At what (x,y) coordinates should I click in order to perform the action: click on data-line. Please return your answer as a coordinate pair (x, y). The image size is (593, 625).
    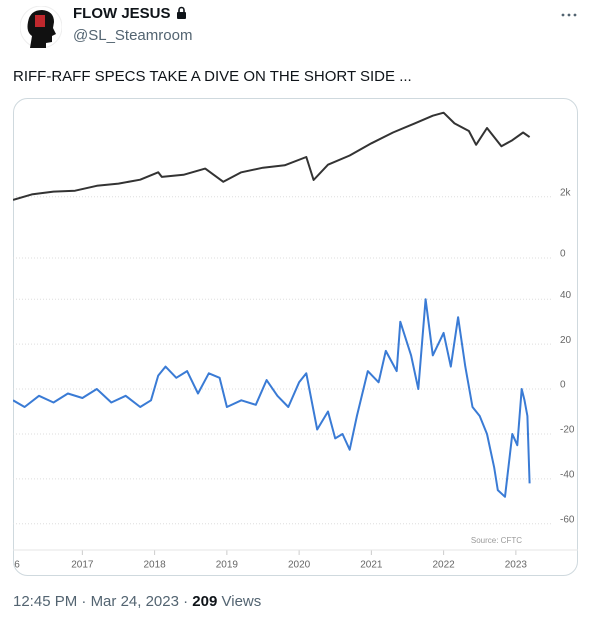
    Looking at the image, I should click on (272, 156).